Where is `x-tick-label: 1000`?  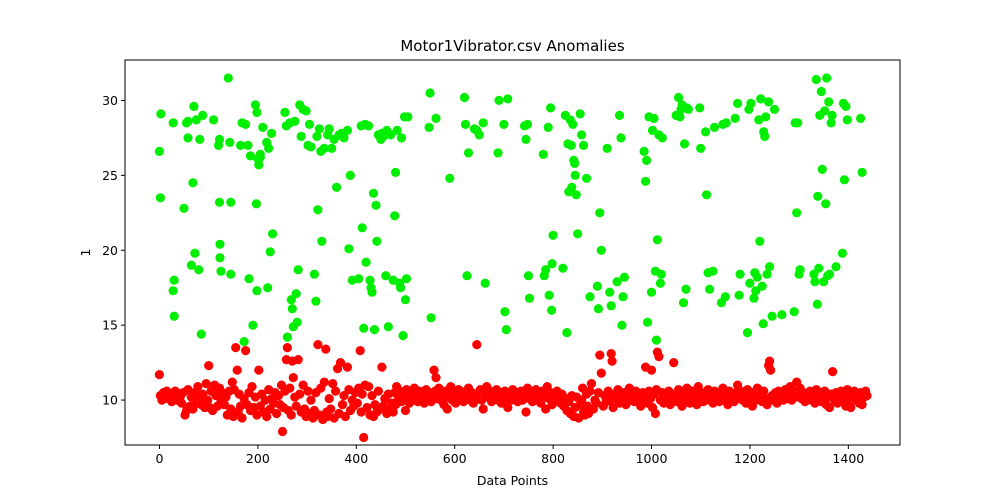 x-tick-label: 1000 is located at coordinates (652, 458).